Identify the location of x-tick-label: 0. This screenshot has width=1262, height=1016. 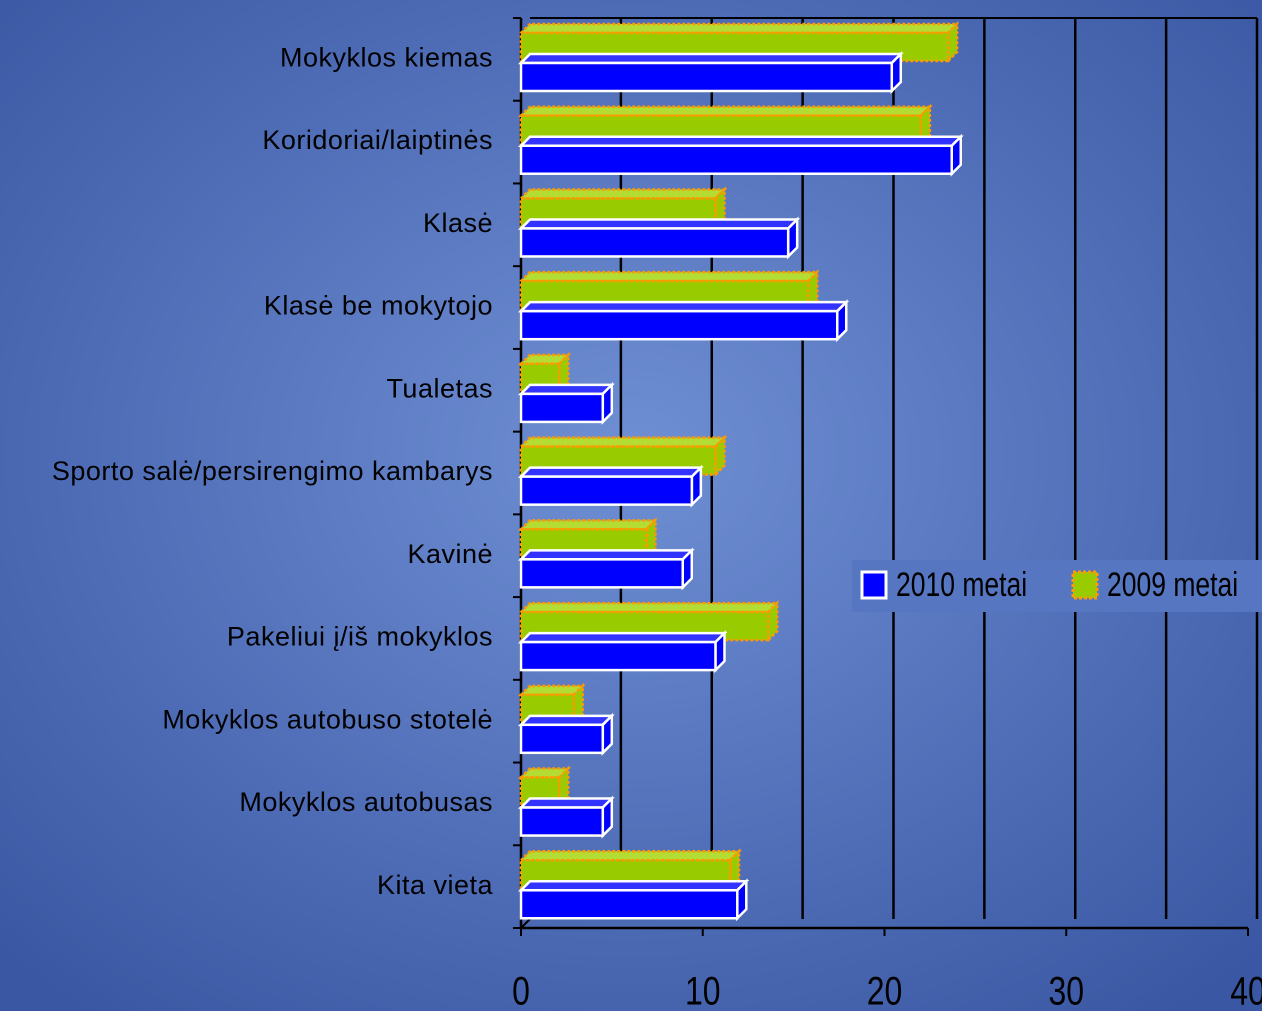
(521, 989).